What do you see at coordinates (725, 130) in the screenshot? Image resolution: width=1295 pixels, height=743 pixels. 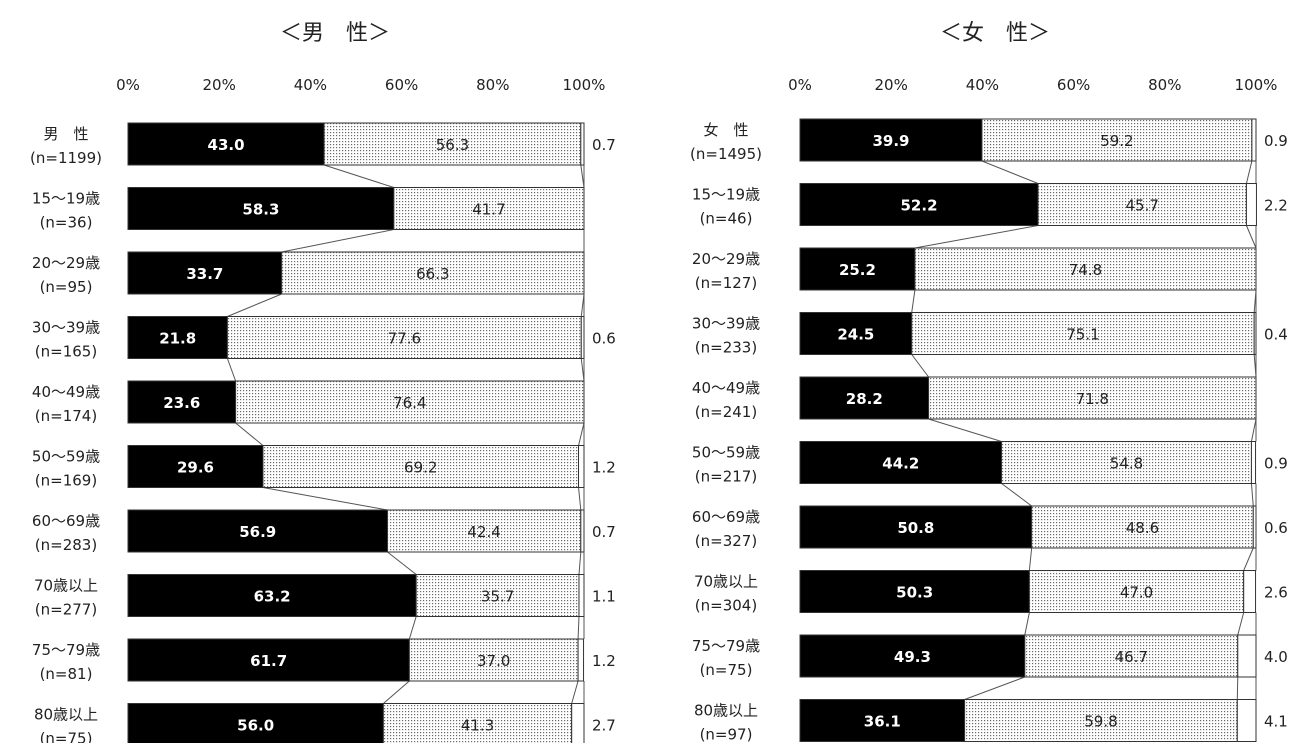 I see `category-label: 女 性` at bounding box center [725, 130].